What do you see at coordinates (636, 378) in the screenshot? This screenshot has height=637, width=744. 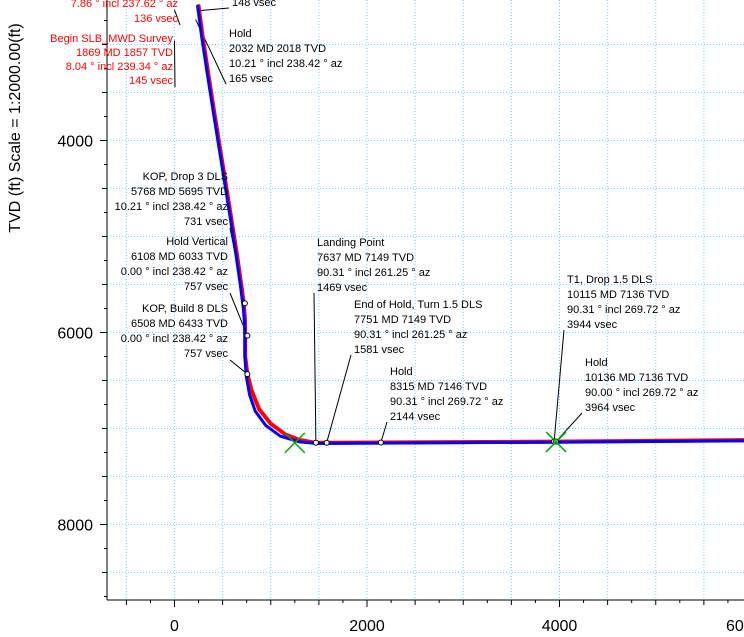 I see `annotation-line: 10136 MD 7136 TVD` at bounding box center [636, 378].